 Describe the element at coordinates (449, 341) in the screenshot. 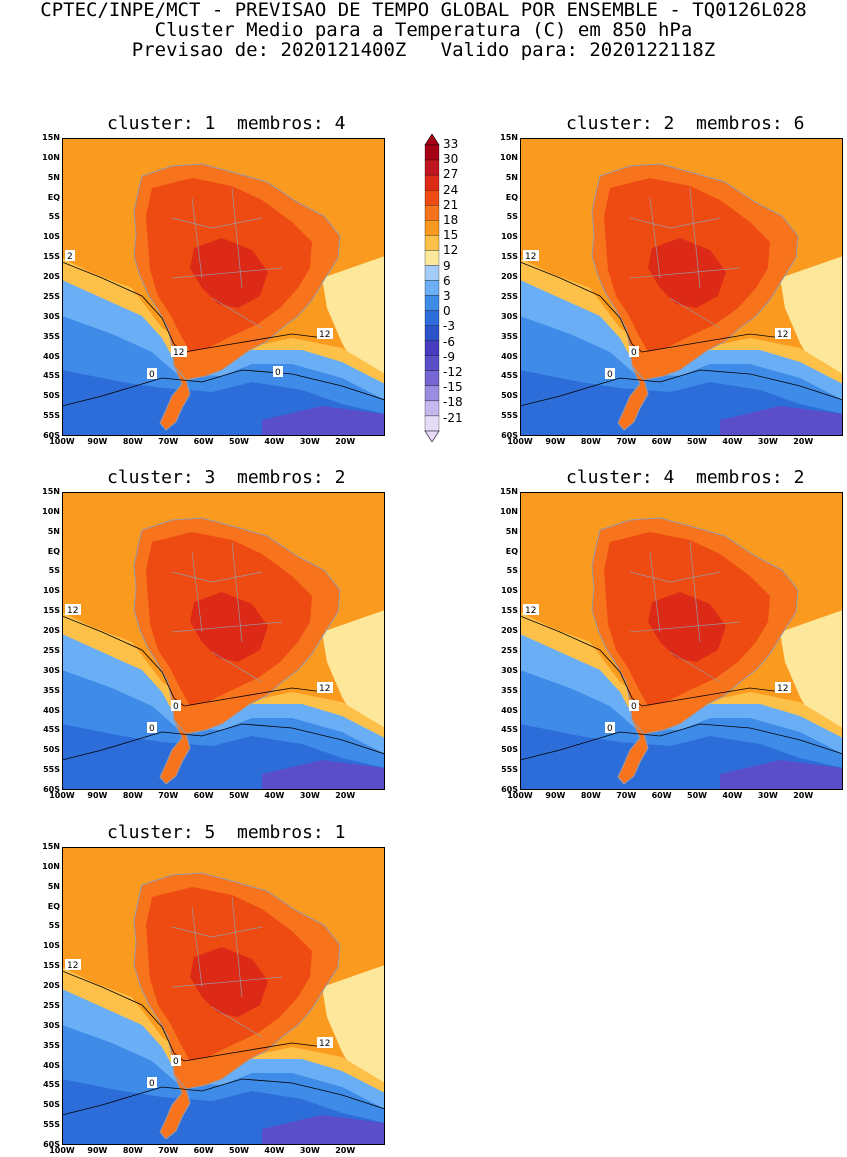

I see `colorbar-label: -6` at that location.